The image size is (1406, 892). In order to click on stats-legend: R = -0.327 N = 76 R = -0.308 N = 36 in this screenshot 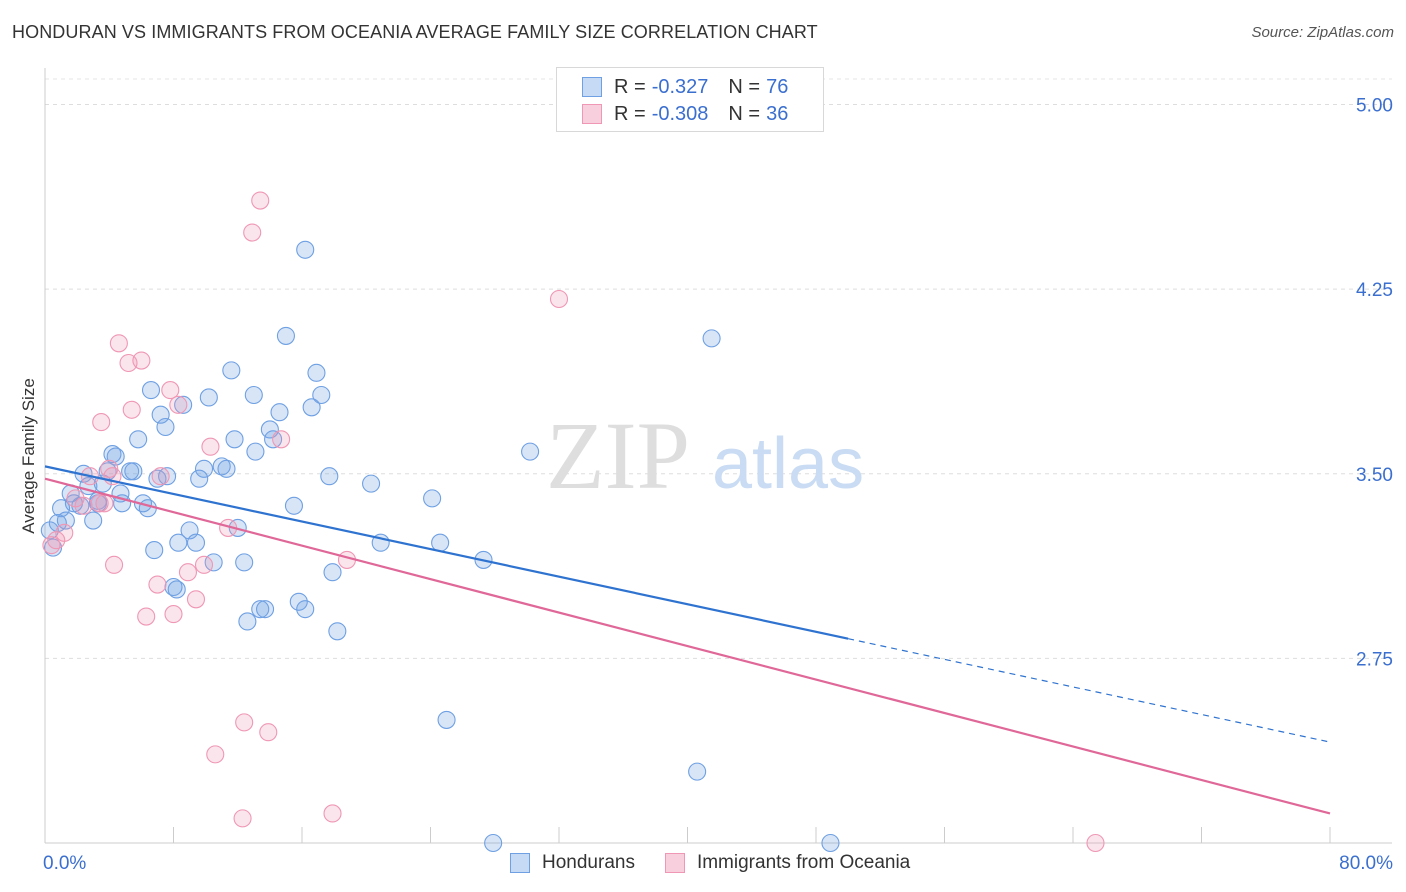, I will do `click(690, 99)`.